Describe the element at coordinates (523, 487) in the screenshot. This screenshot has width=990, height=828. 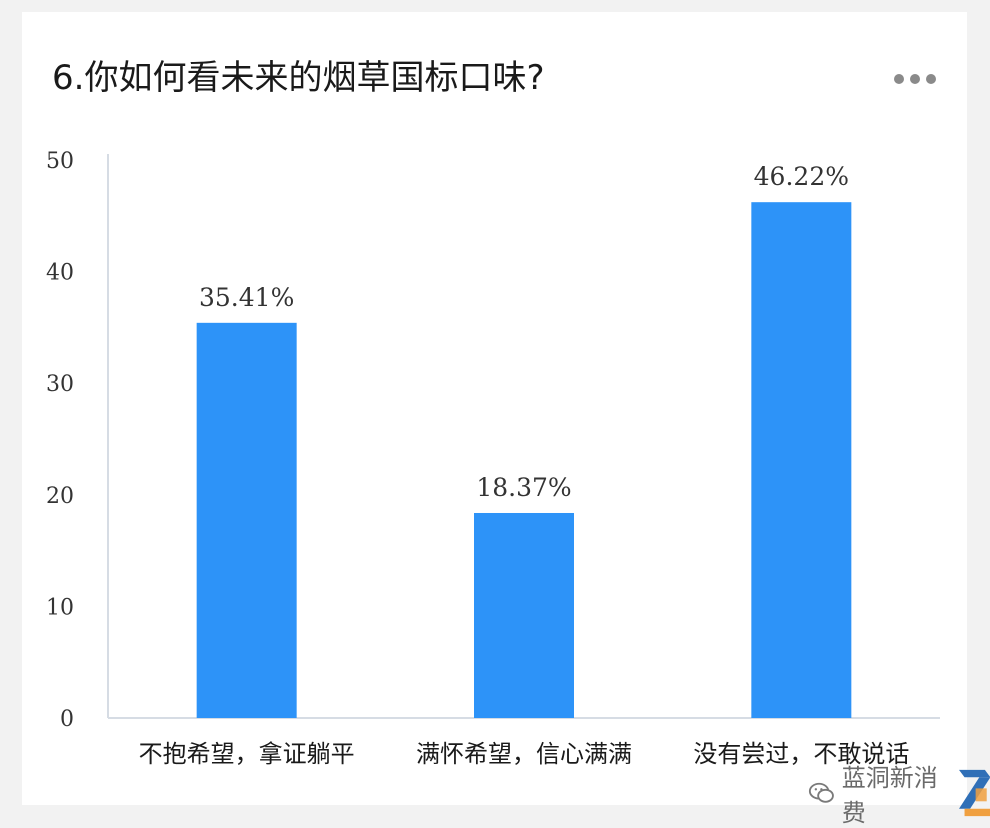
I see `data-label: 18.37%` at that location.